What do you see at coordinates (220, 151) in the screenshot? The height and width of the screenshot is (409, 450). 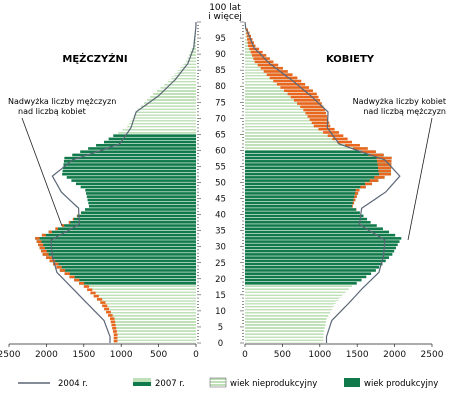 I see `age-tick-label: 60` at bounding box center [220, 151].